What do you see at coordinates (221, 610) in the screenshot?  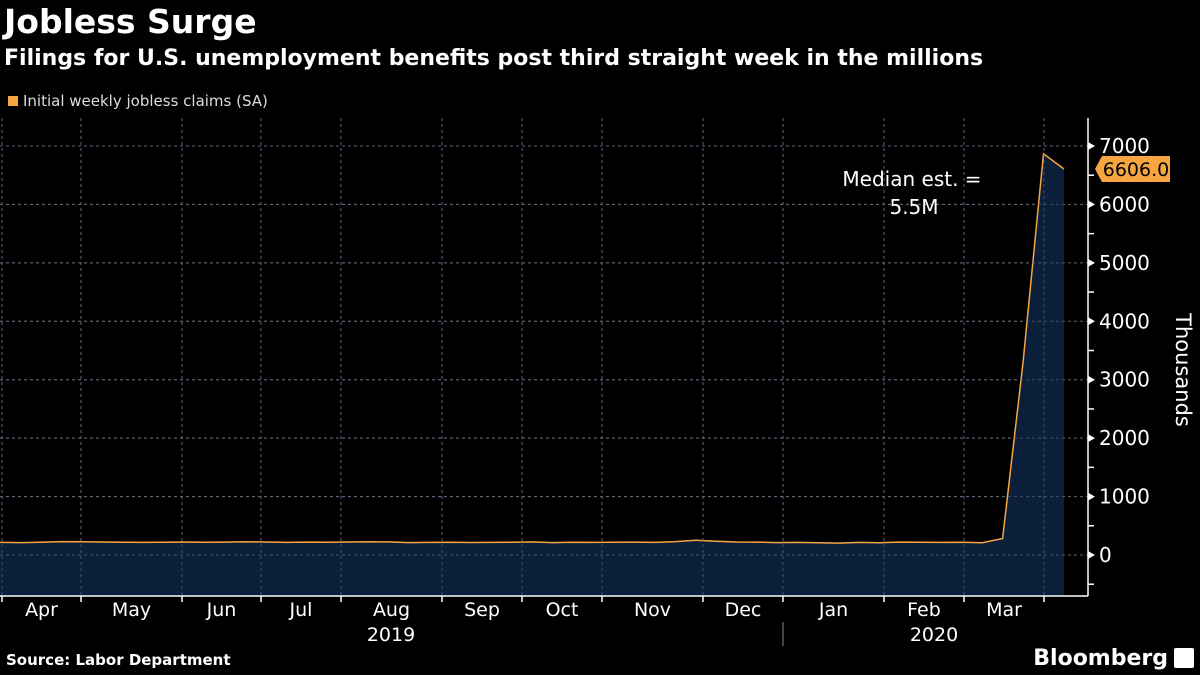 I see `x-tick-label: Jun` at bounding box center [221, 610].